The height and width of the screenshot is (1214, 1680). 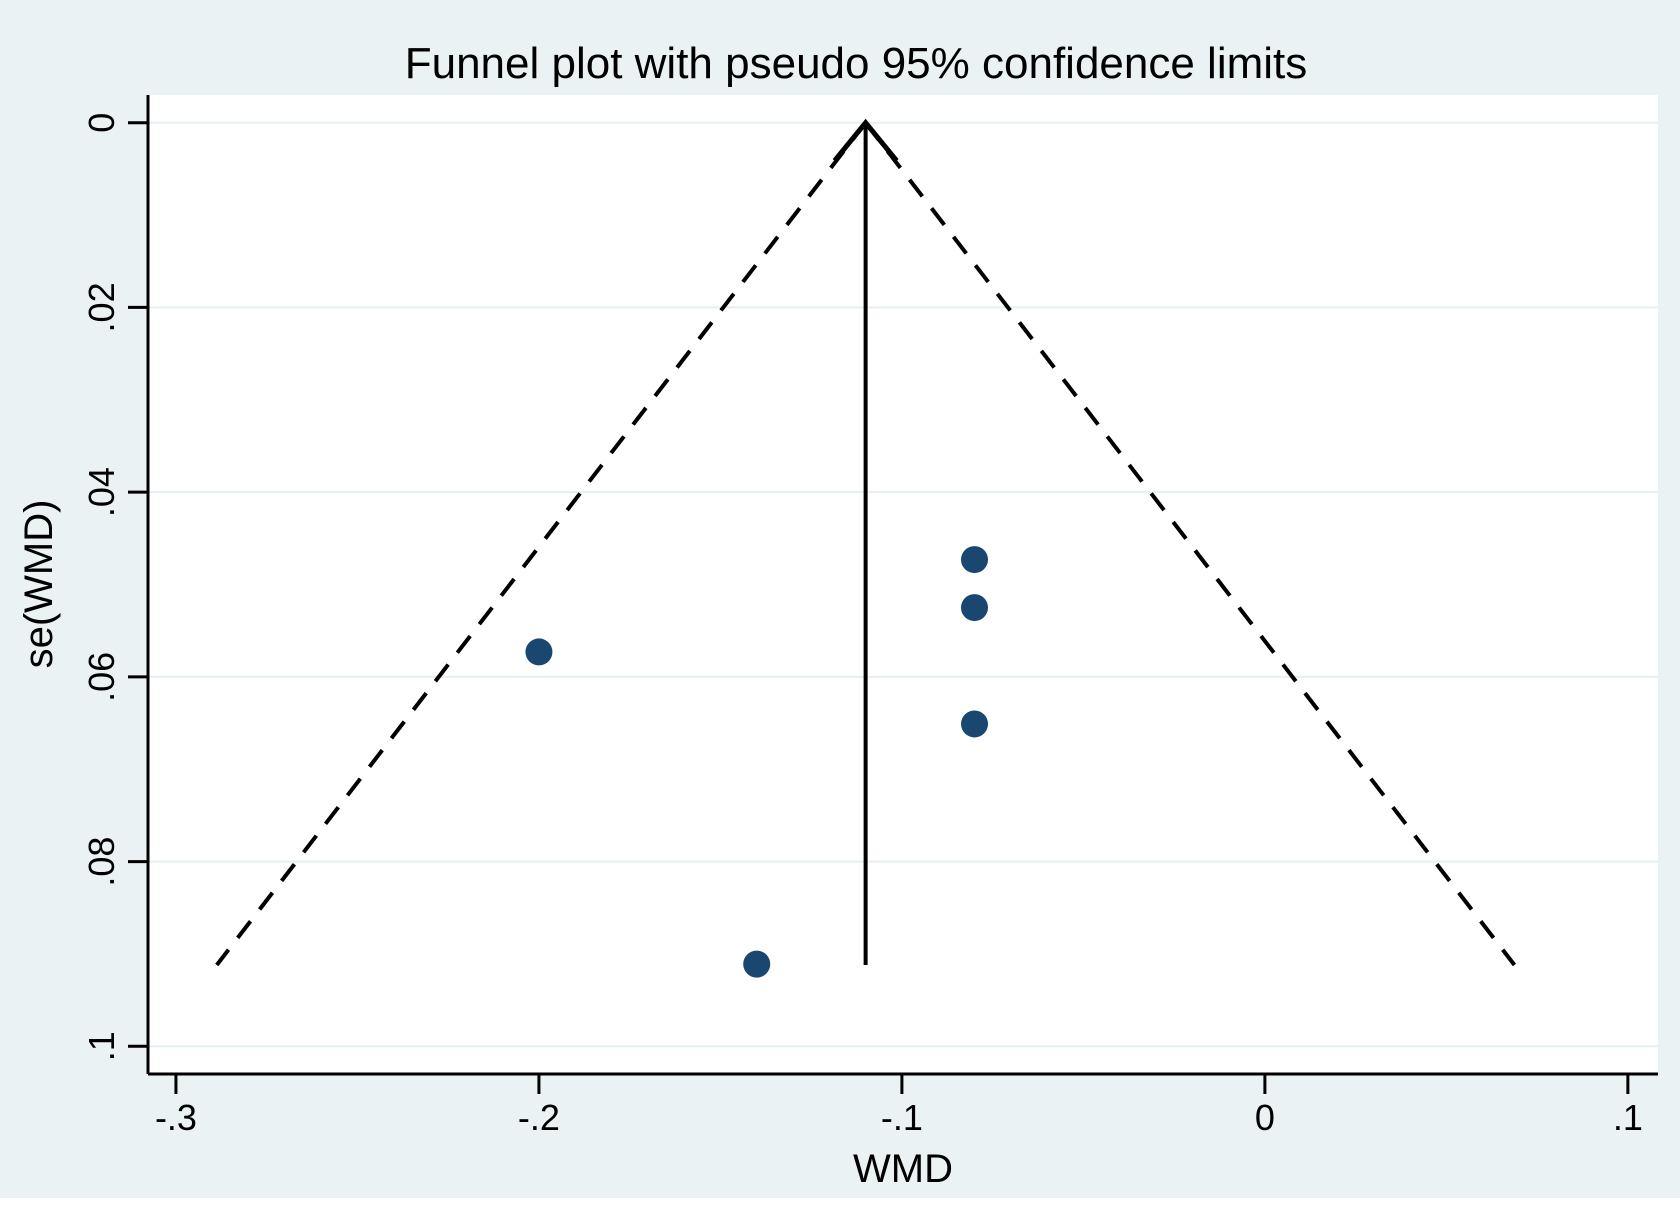 What do you see at coordinates (101, 1046) in the screenshot?
I see `y-tick-label: .1` at bounding box center [101, 1046].